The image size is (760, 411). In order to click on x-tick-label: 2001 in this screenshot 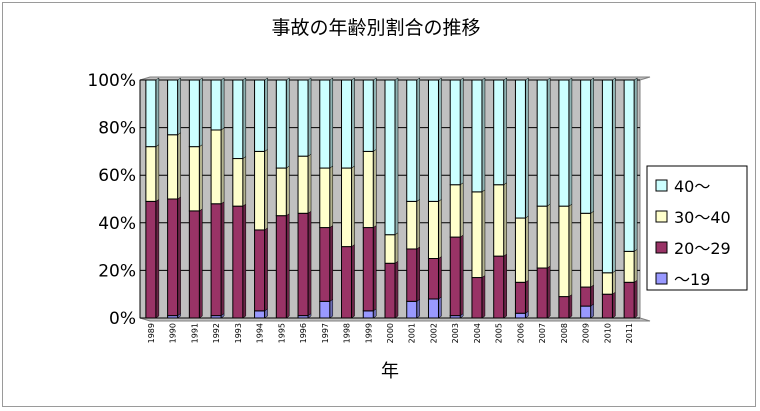, I will do `click(412, 333)`.